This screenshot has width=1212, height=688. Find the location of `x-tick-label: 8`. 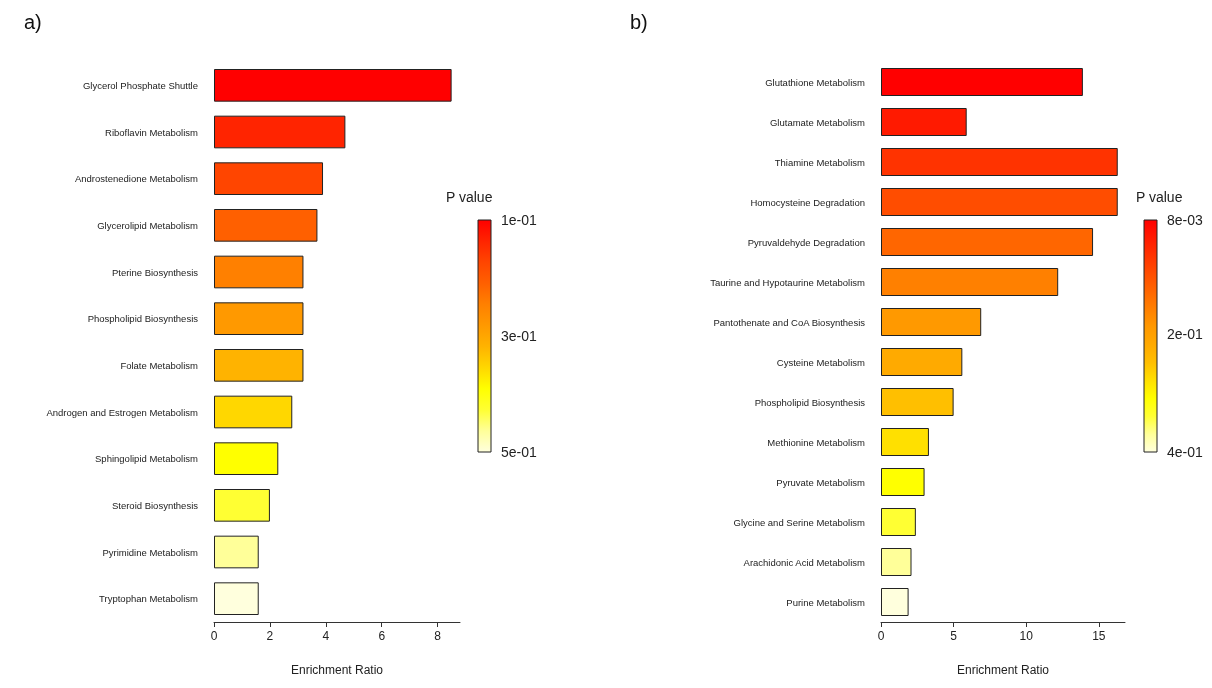

x-tick-label: 8 is located at coordinates (438, 636).